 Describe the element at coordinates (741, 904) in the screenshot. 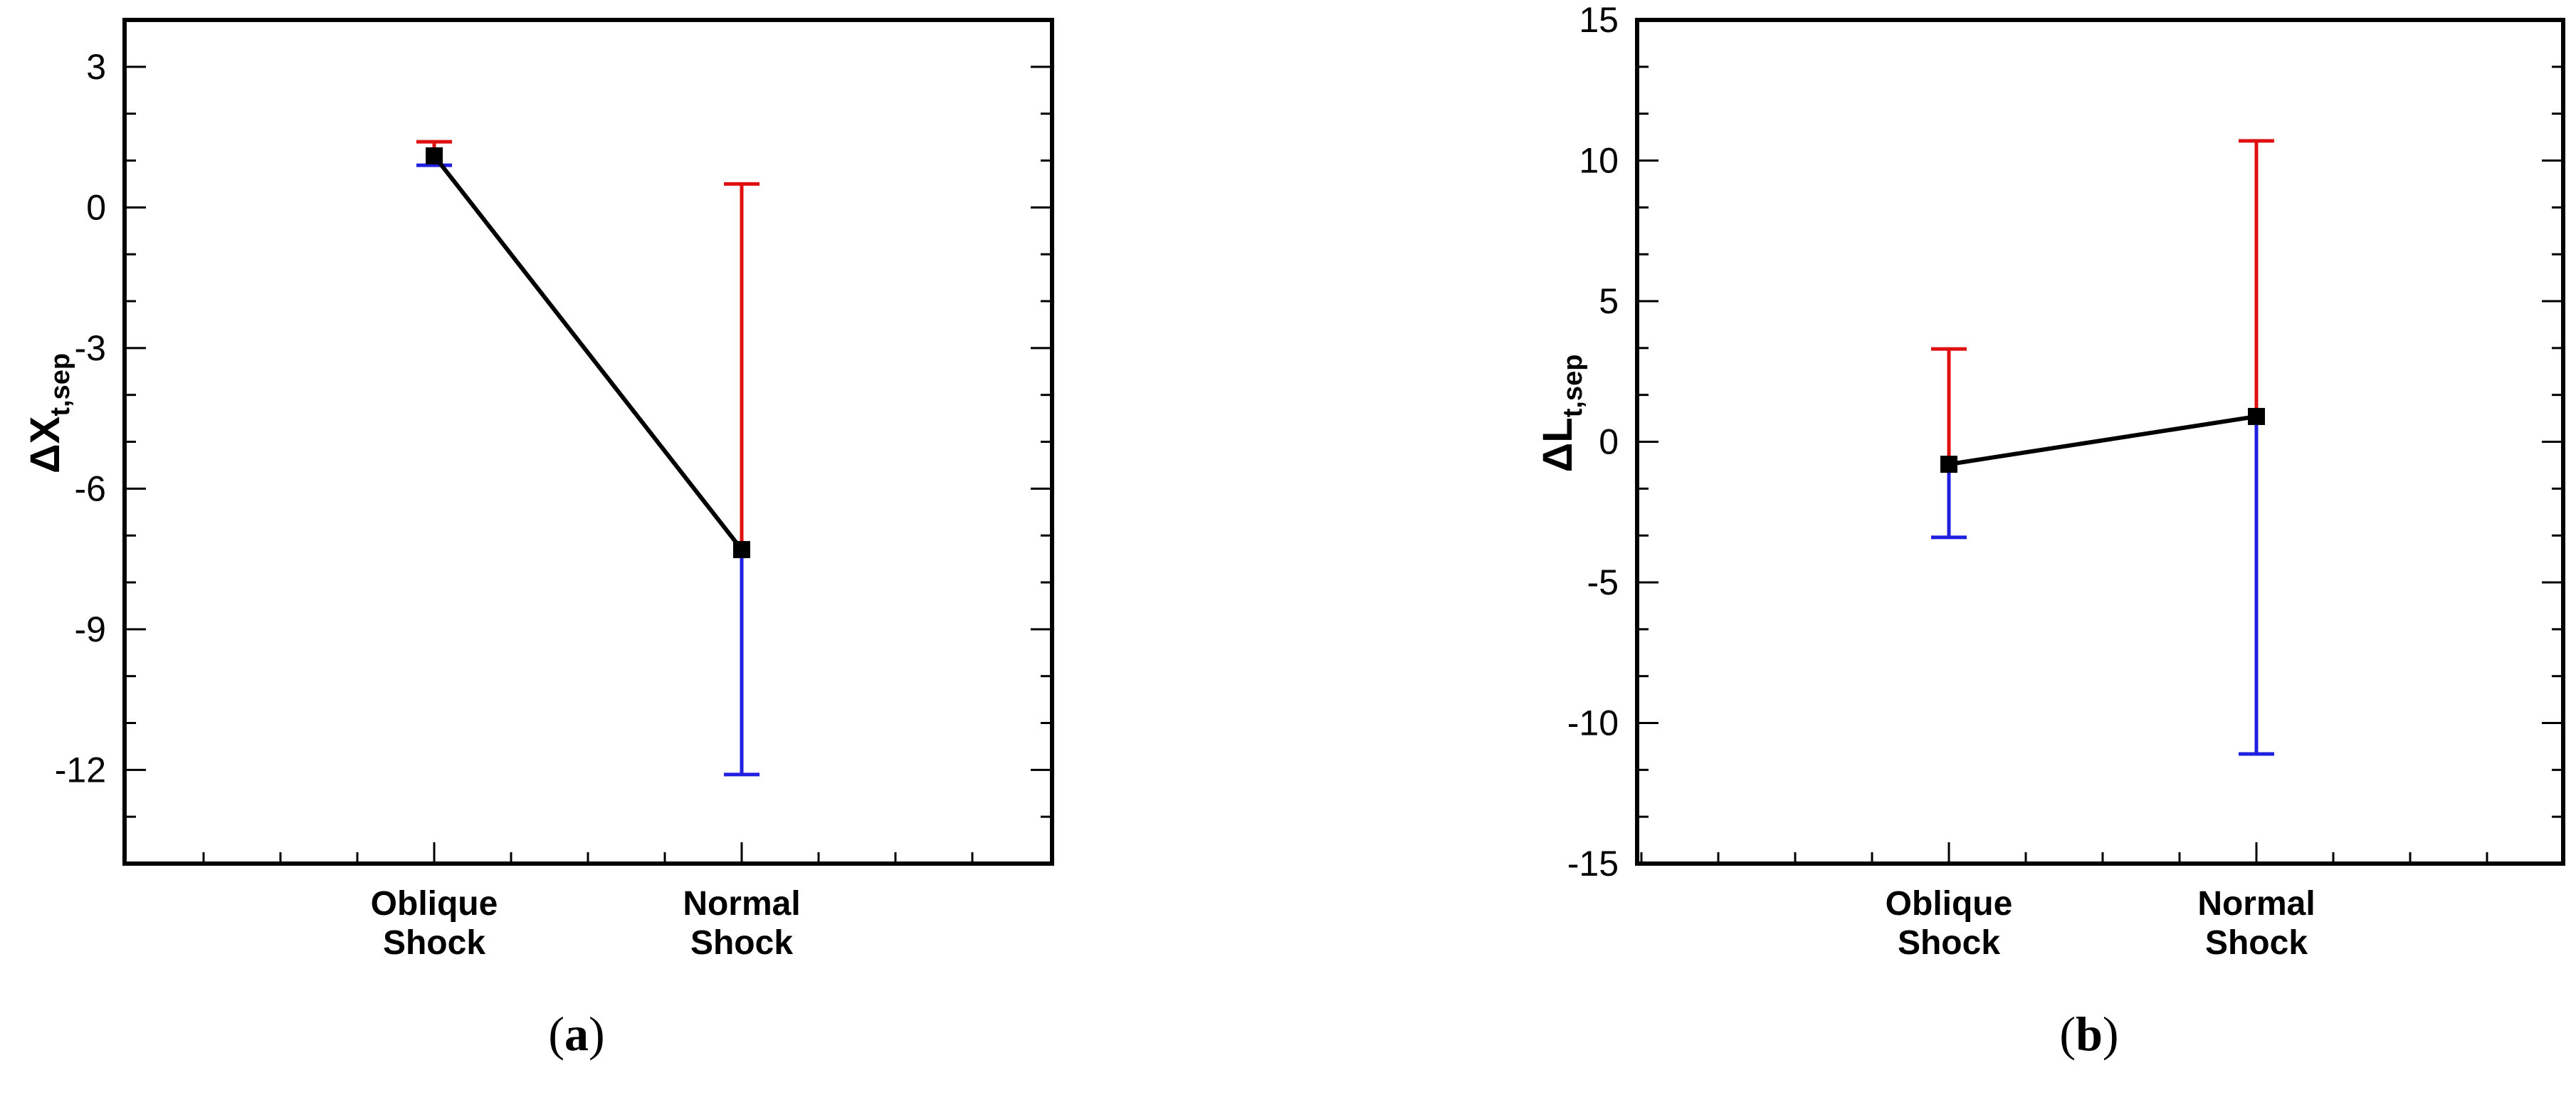

I see `panel-a-category-label: Normal` at that location.